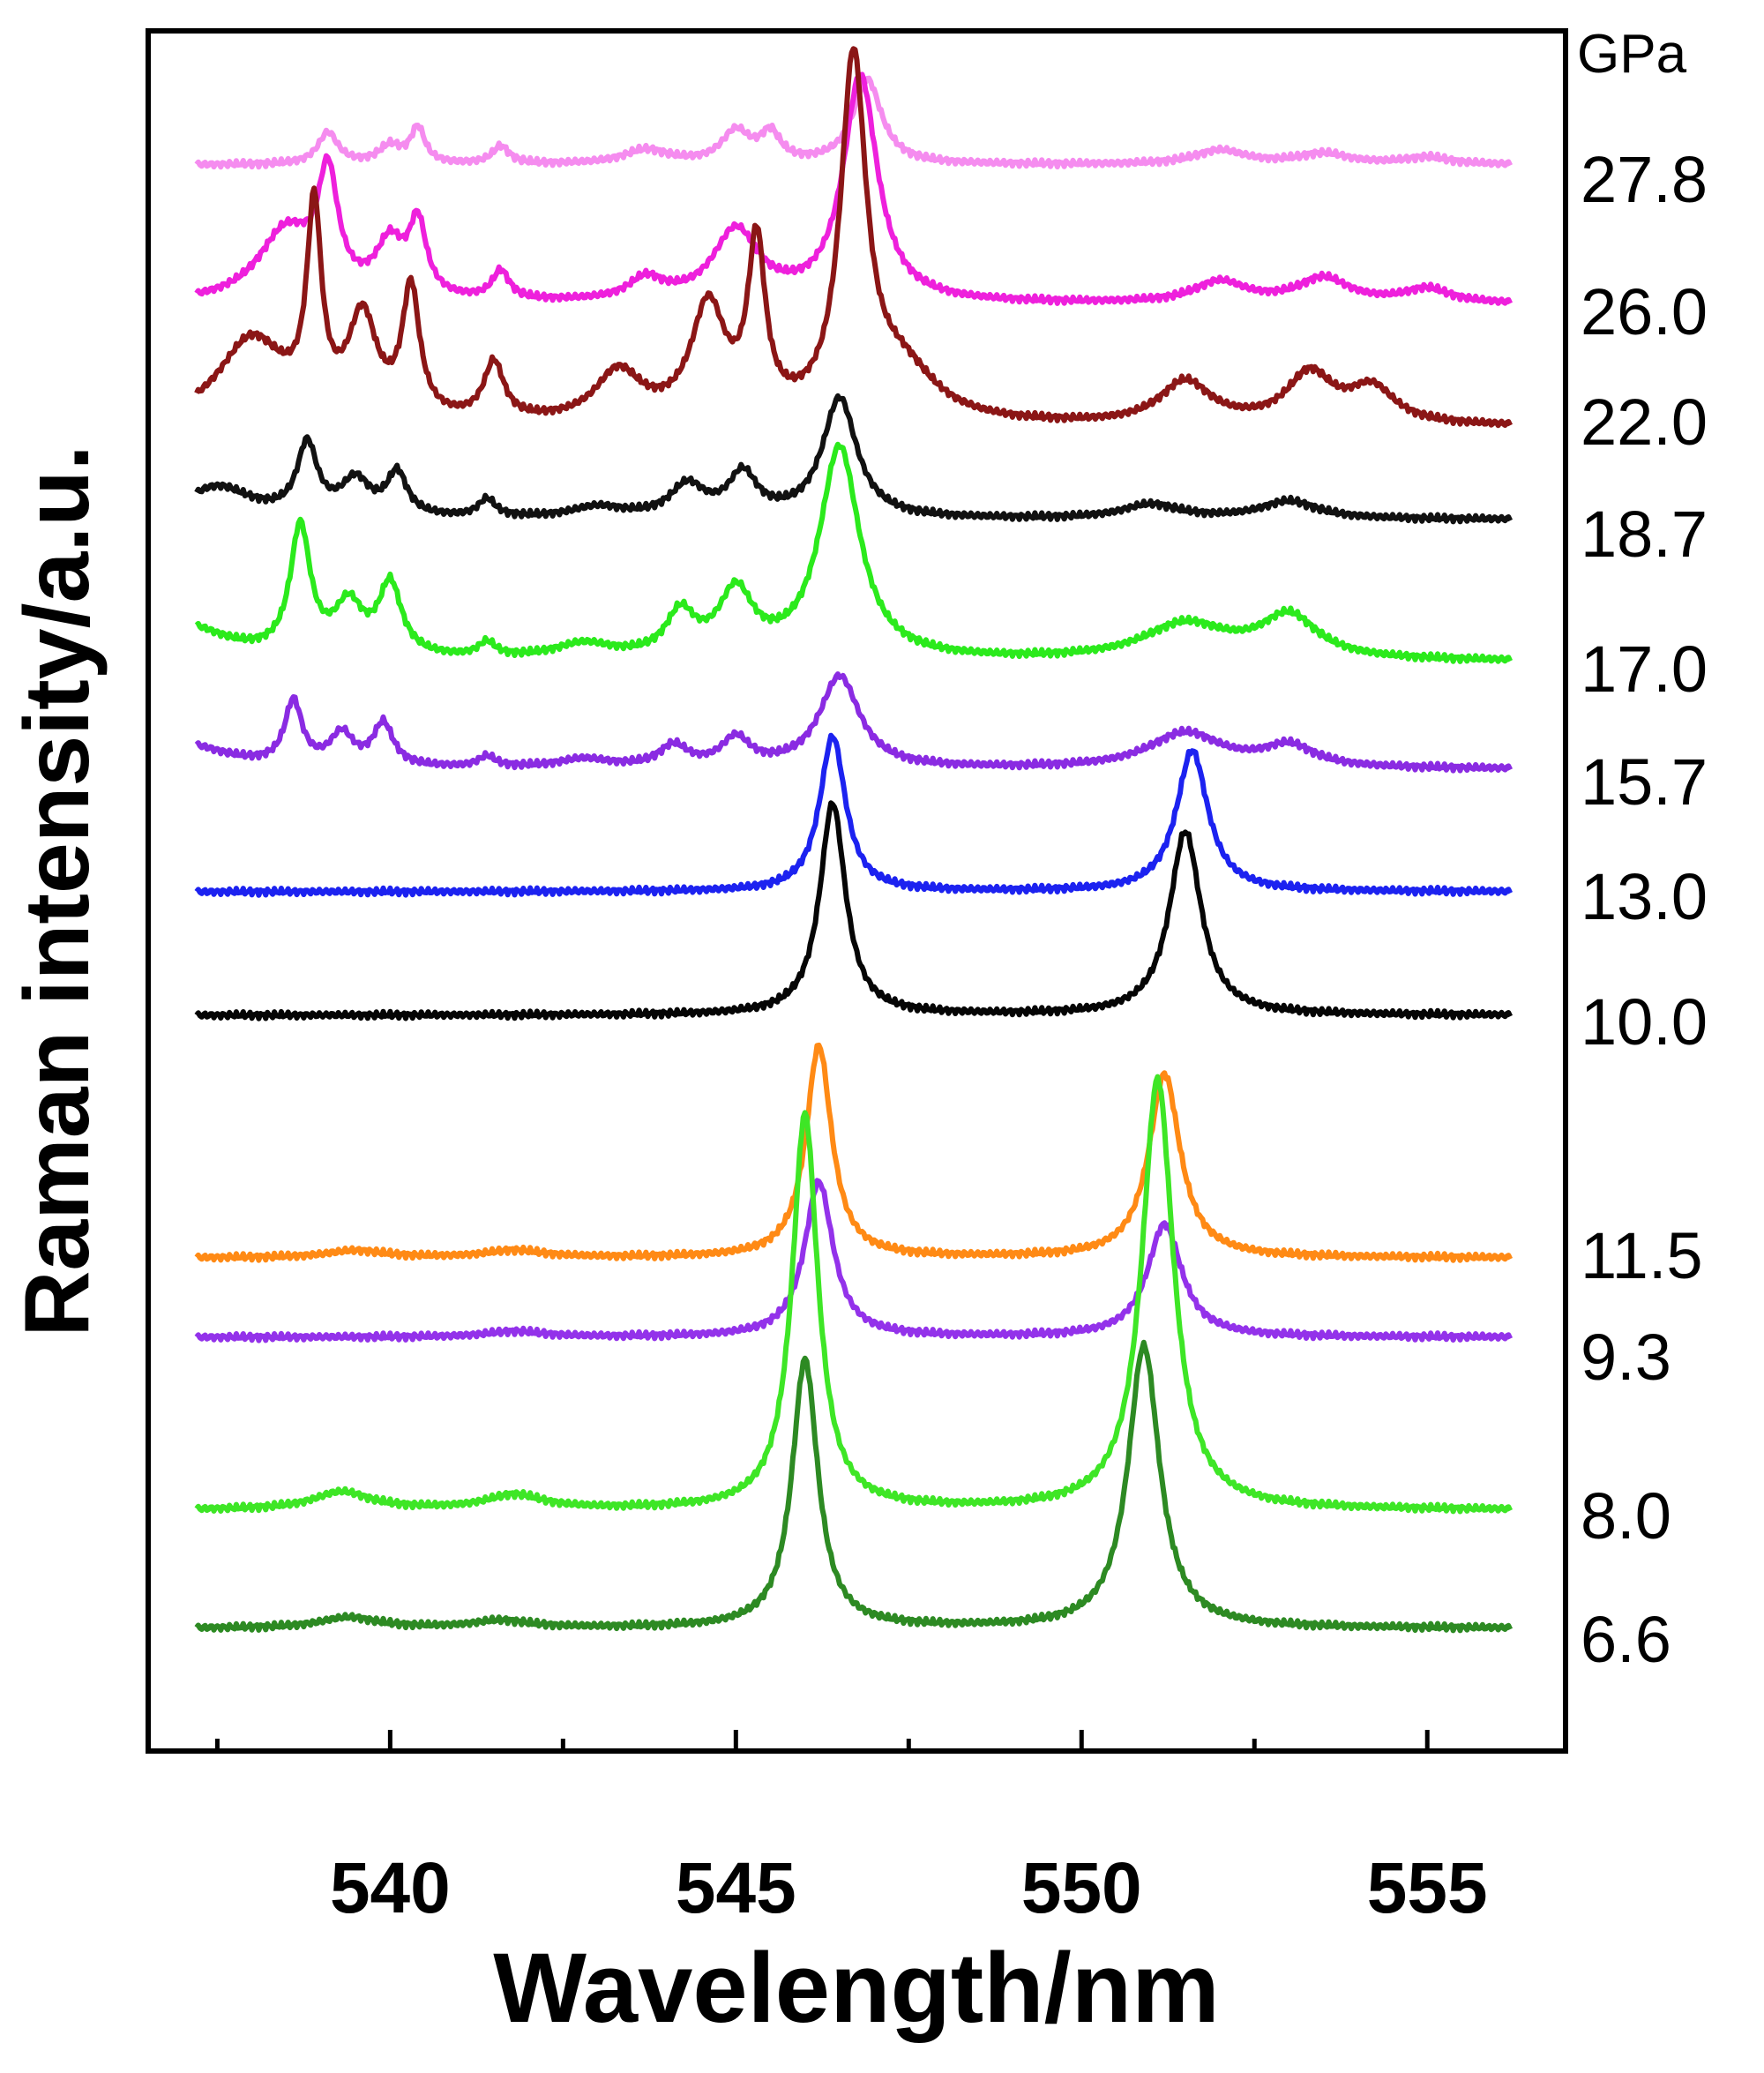  Describe the element at coordinates (1626, 1639) in the screenshot. I see `pressure-label-6-6: 6.6` at that location.